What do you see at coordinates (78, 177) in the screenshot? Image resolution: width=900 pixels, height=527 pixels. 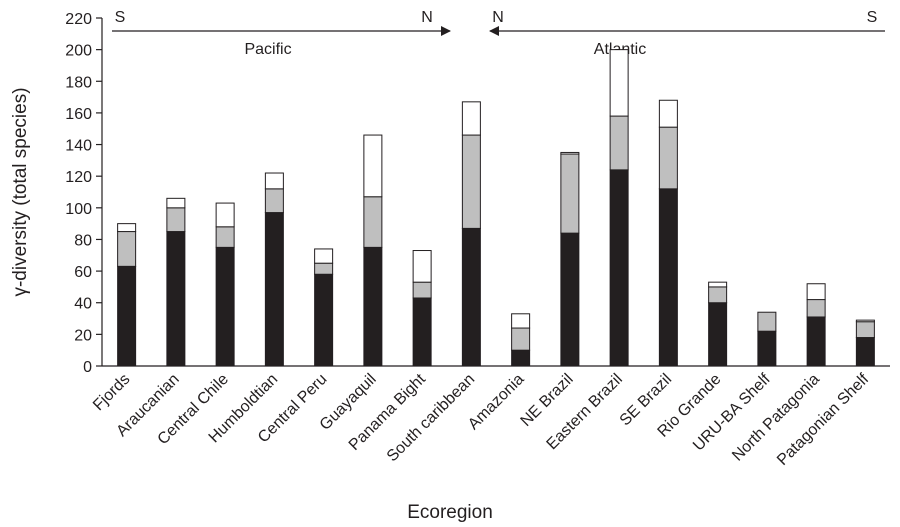 I see `y-tick-label: 120` at bounding box center [78, 177].